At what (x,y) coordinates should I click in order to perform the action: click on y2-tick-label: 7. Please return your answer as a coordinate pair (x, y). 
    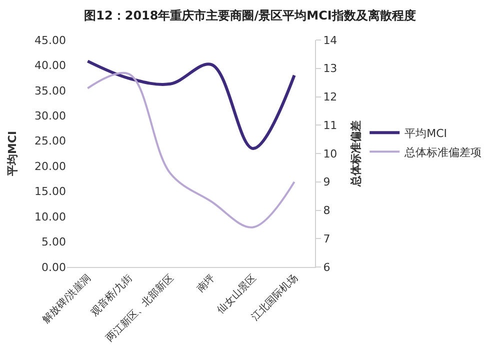
    Looking at the image, I should click on (326, 239).